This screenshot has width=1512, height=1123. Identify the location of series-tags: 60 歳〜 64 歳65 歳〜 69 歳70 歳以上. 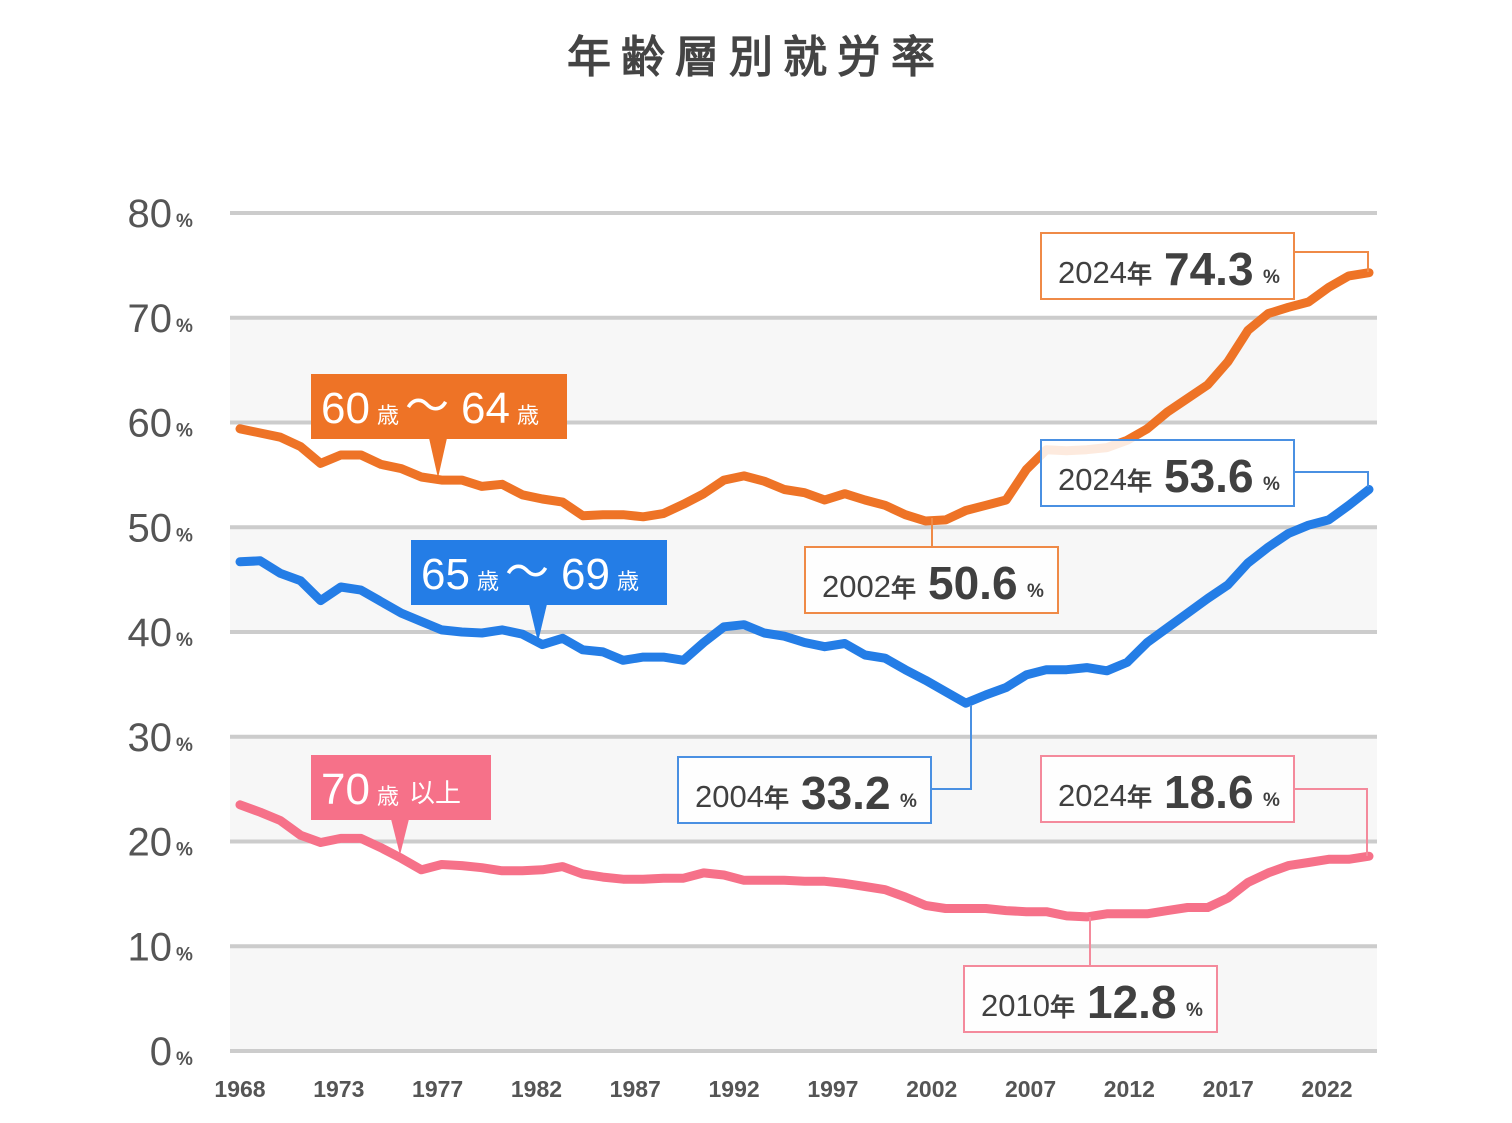
(489, 614).